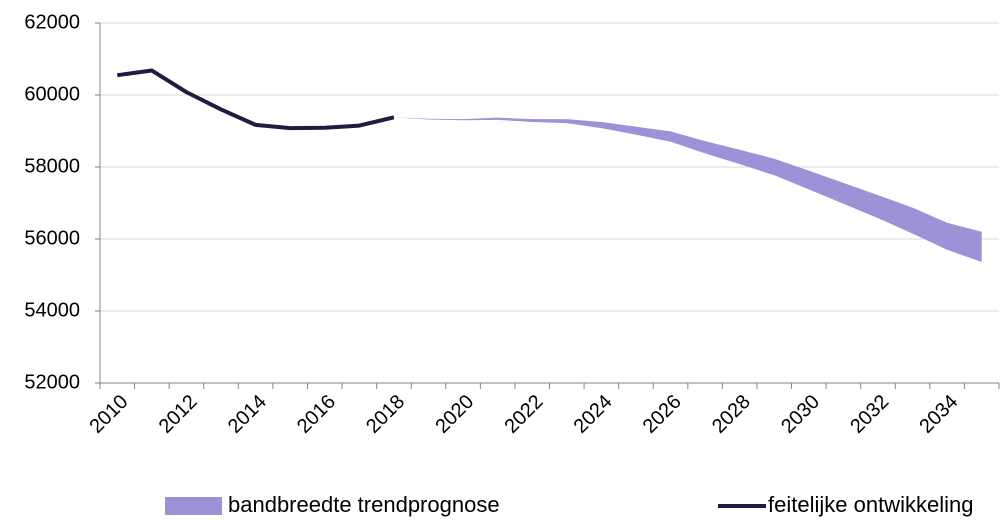 The height and width of the screenshot is (521, 1001). I want to click on legend-label: feitelijke ontwikkeling, so click(870, 504).